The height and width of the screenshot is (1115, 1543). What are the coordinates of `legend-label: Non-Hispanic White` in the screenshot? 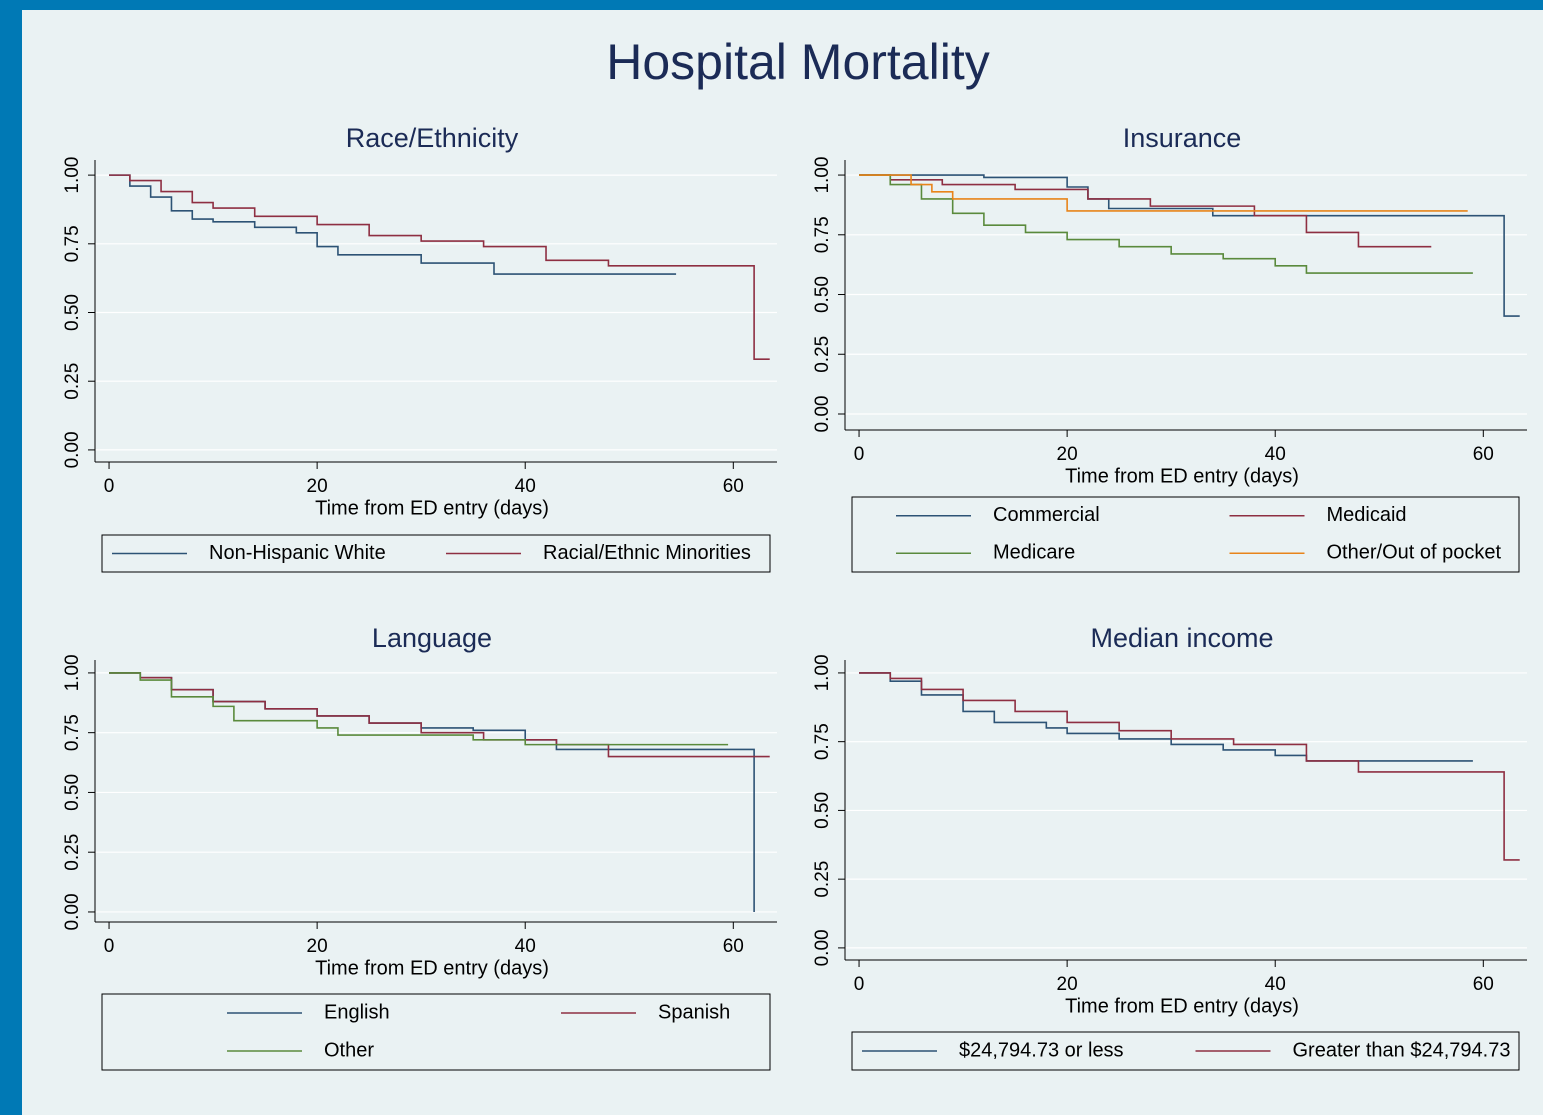 It's located at (297, 553).